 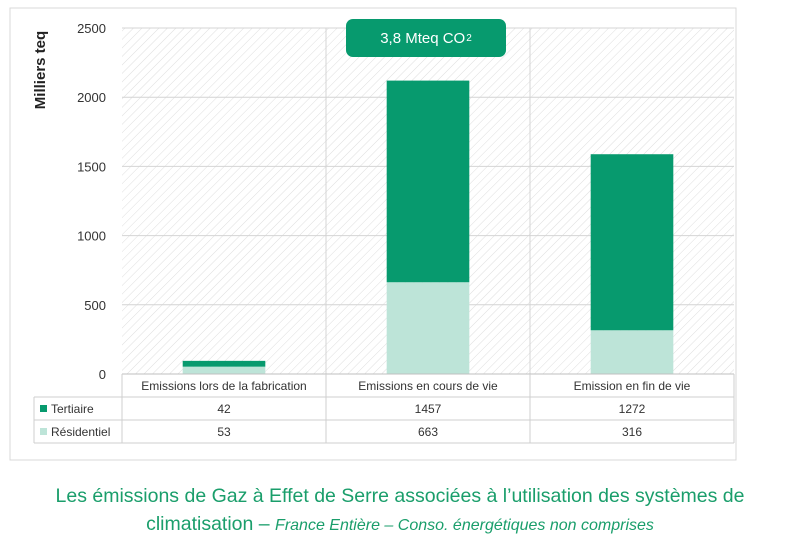 I want to click on total-callout: 3,8 Mteq CO 2, so click(x=426, y=38).